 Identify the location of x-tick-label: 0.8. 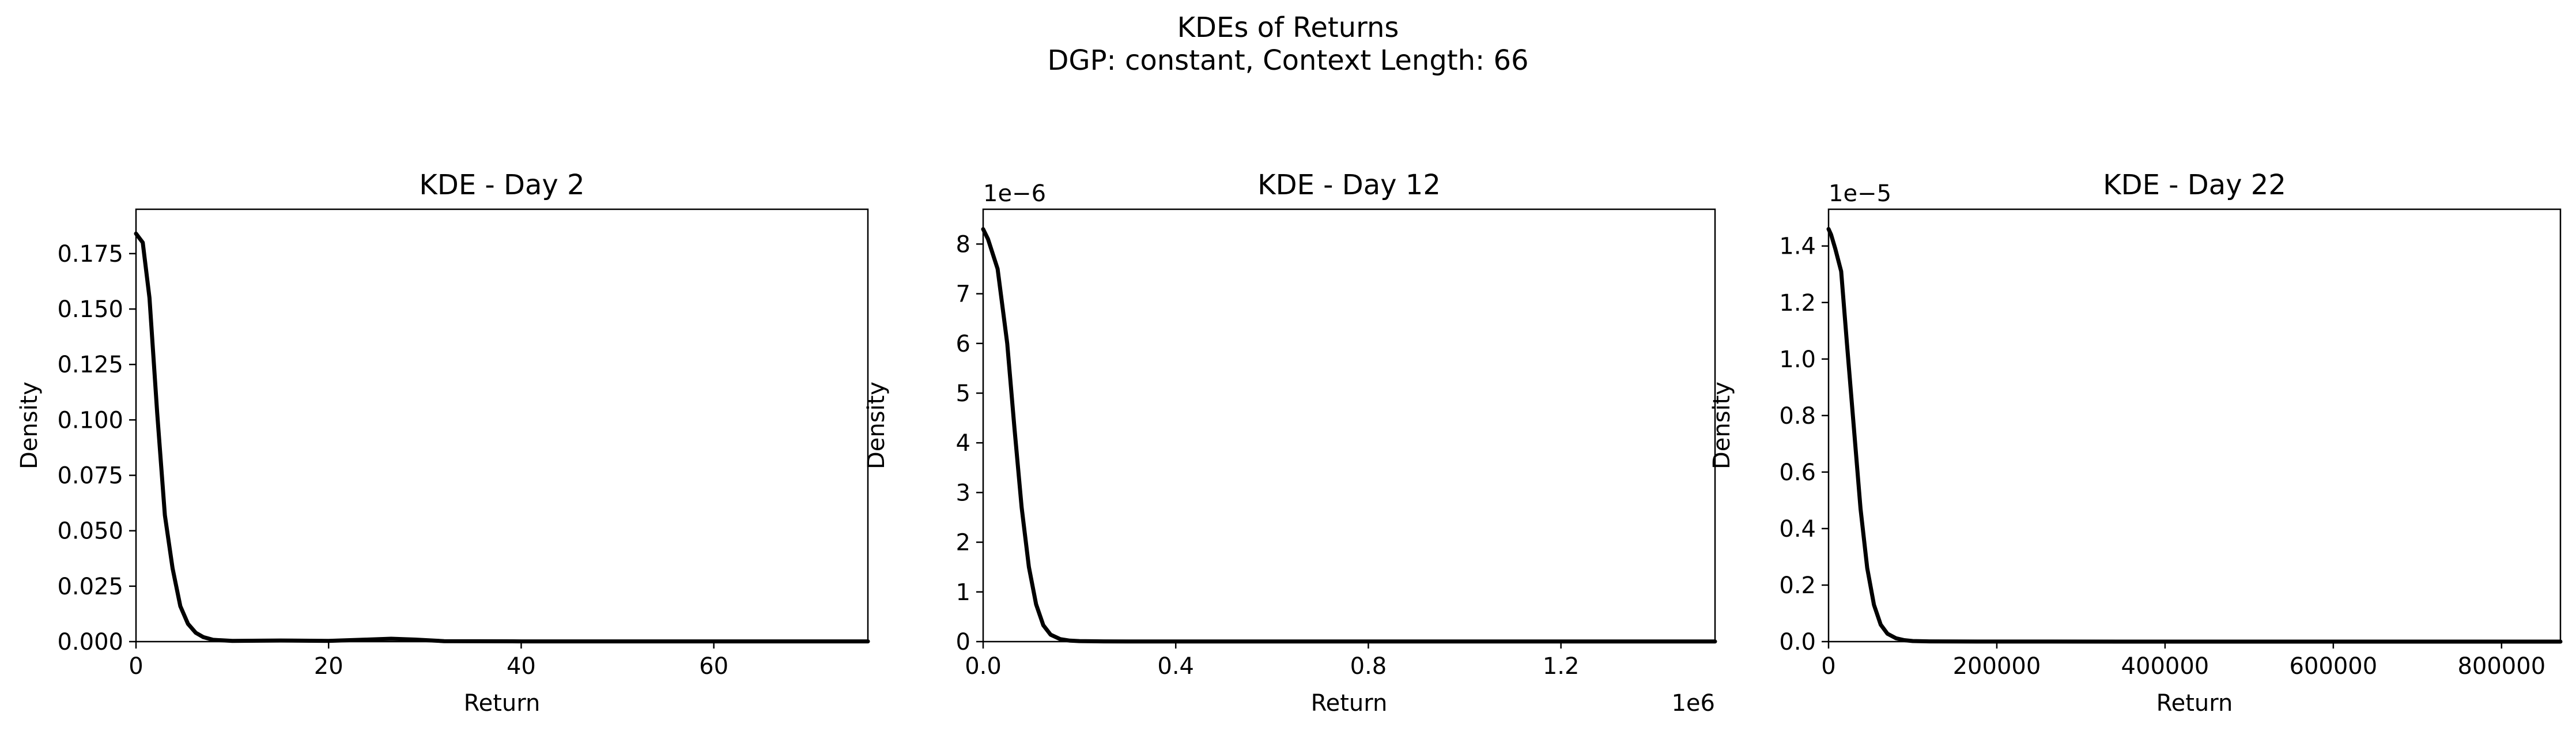
(1368, 666).